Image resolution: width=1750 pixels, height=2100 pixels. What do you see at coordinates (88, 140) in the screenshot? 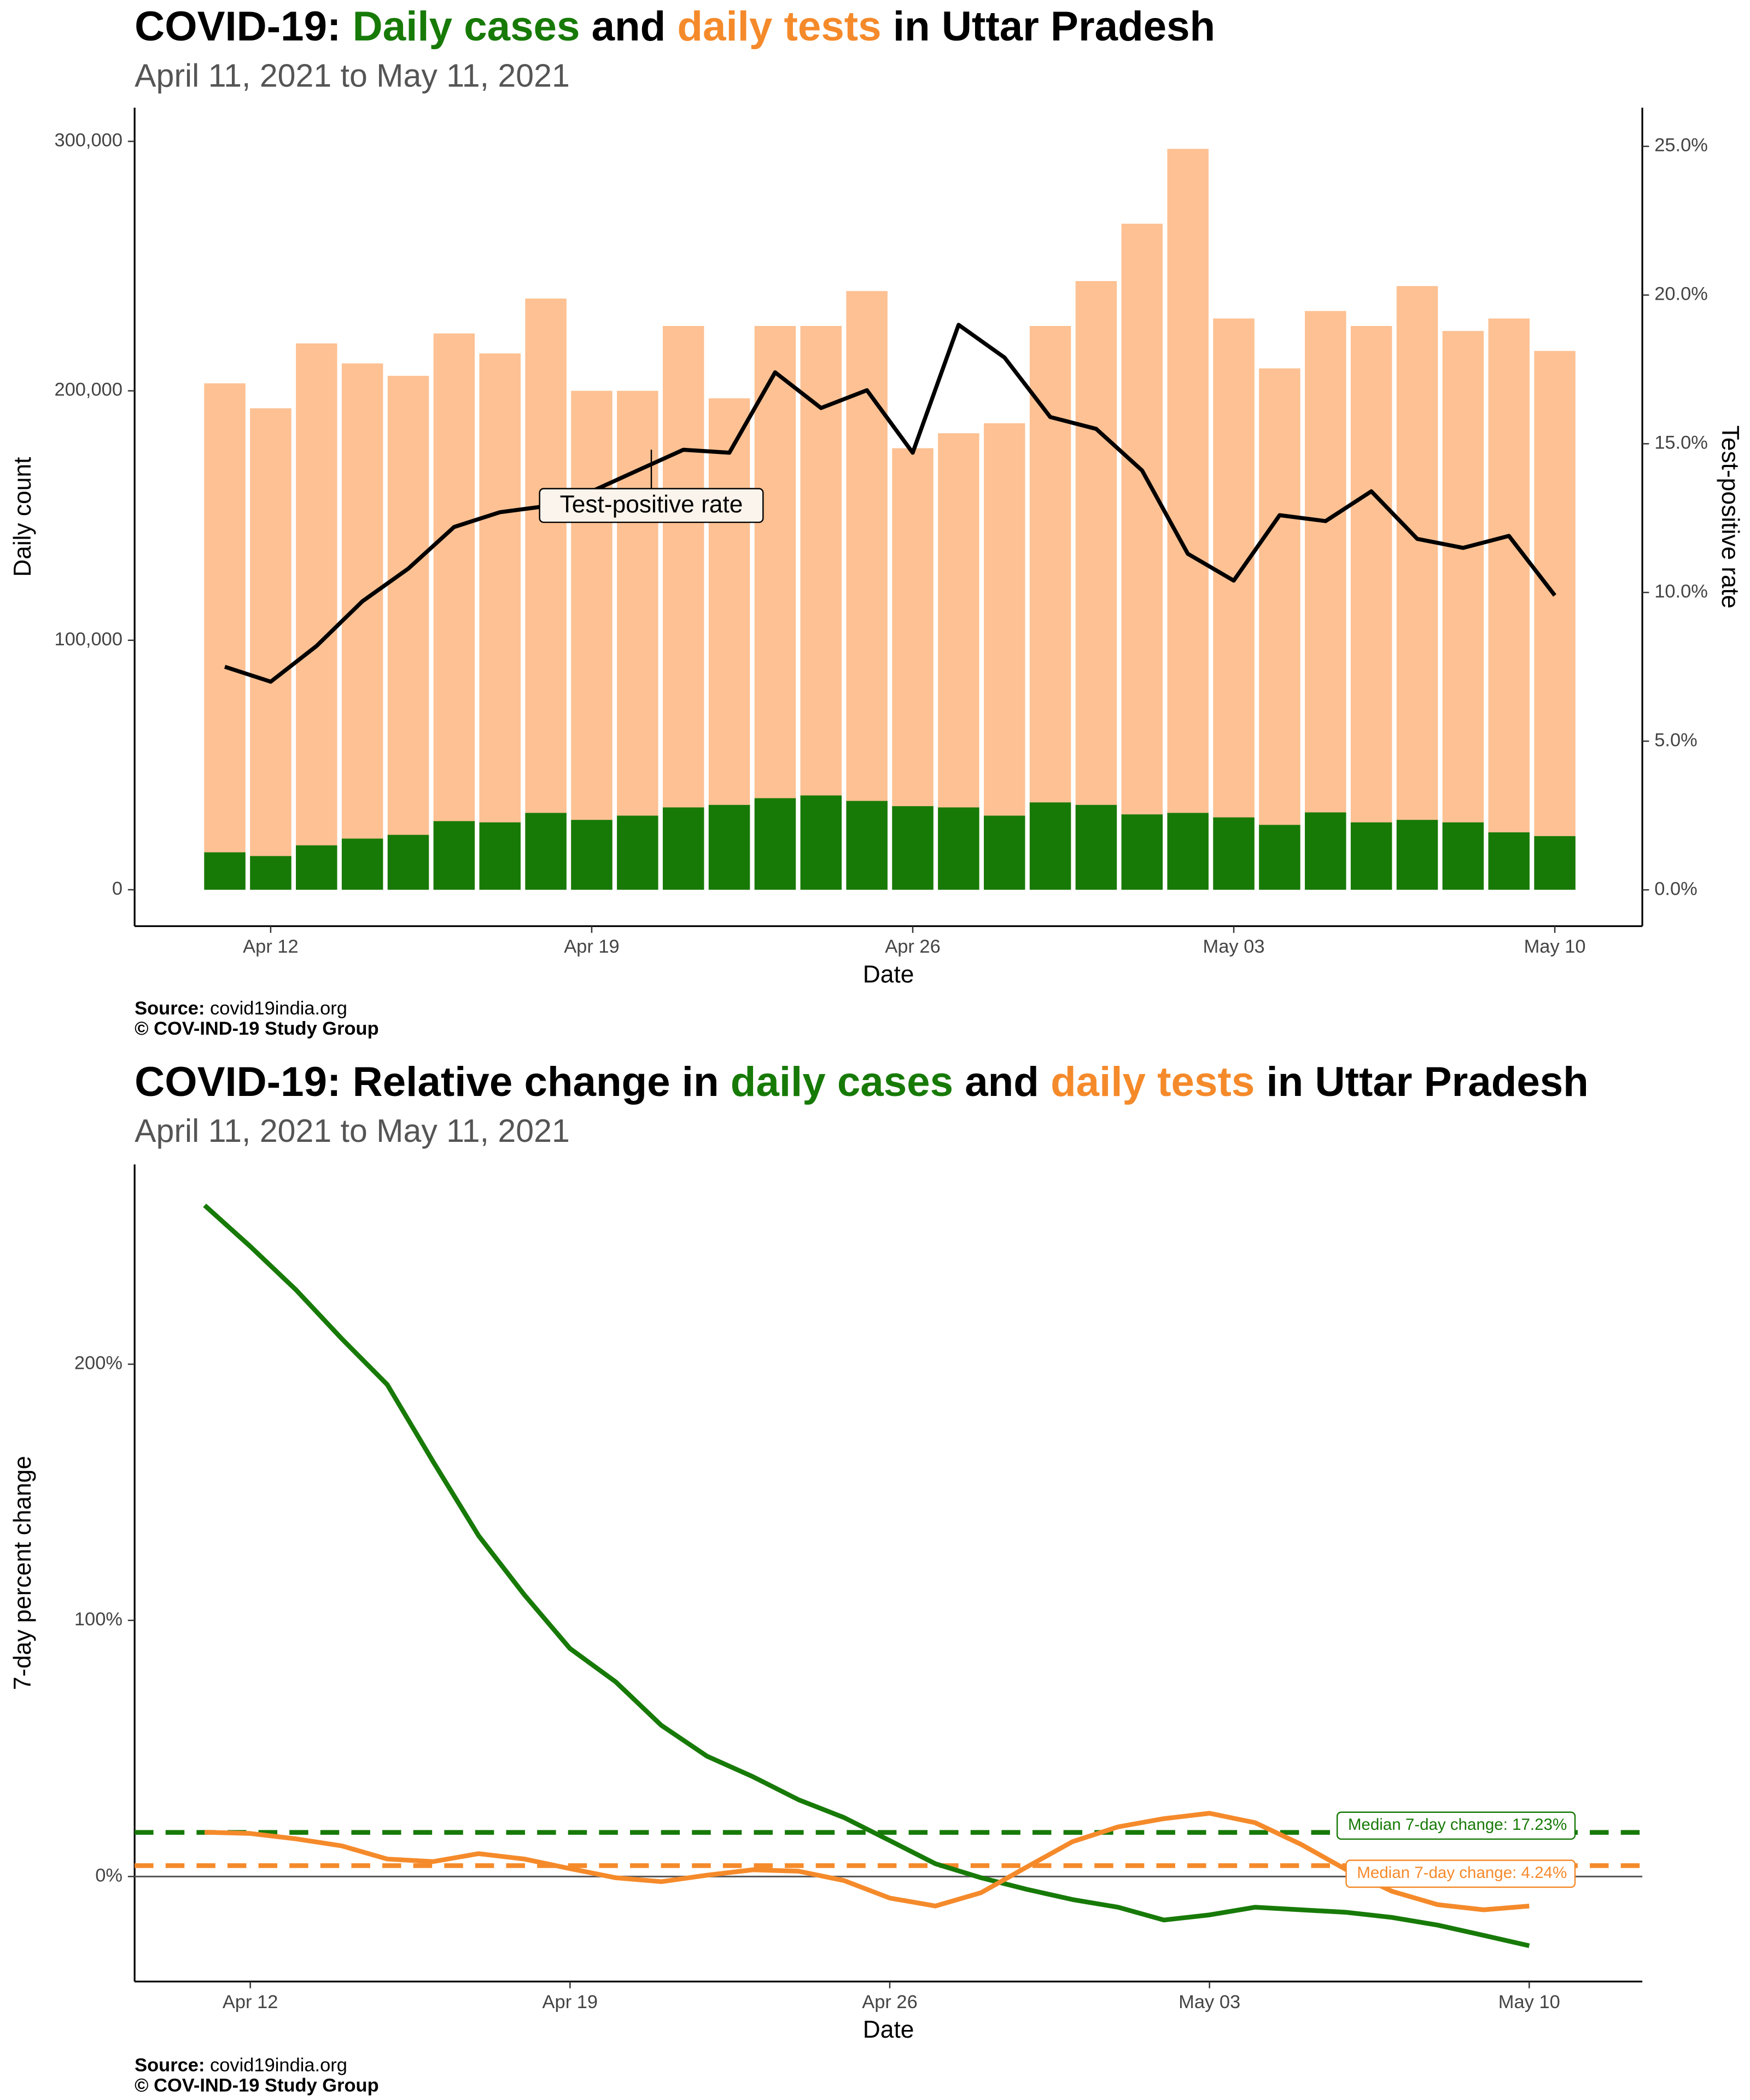
I see `y-tick-label: 300,000` at bounding box center [88, 140].